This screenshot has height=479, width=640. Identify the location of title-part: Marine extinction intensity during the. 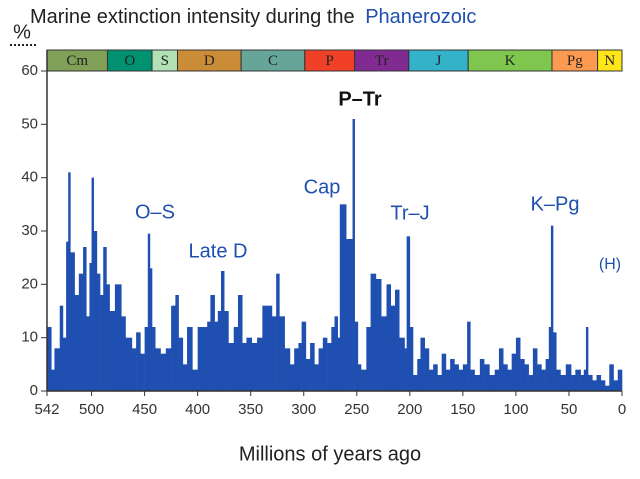
(192, 17).